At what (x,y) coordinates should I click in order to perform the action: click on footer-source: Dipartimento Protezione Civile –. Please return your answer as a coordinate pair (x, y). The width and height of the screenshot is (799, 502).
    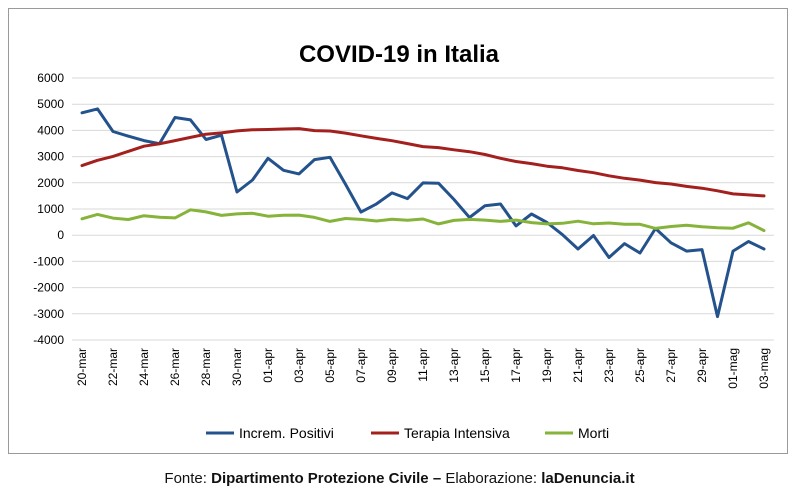
    Looking at the image, I should click on (328, 478).